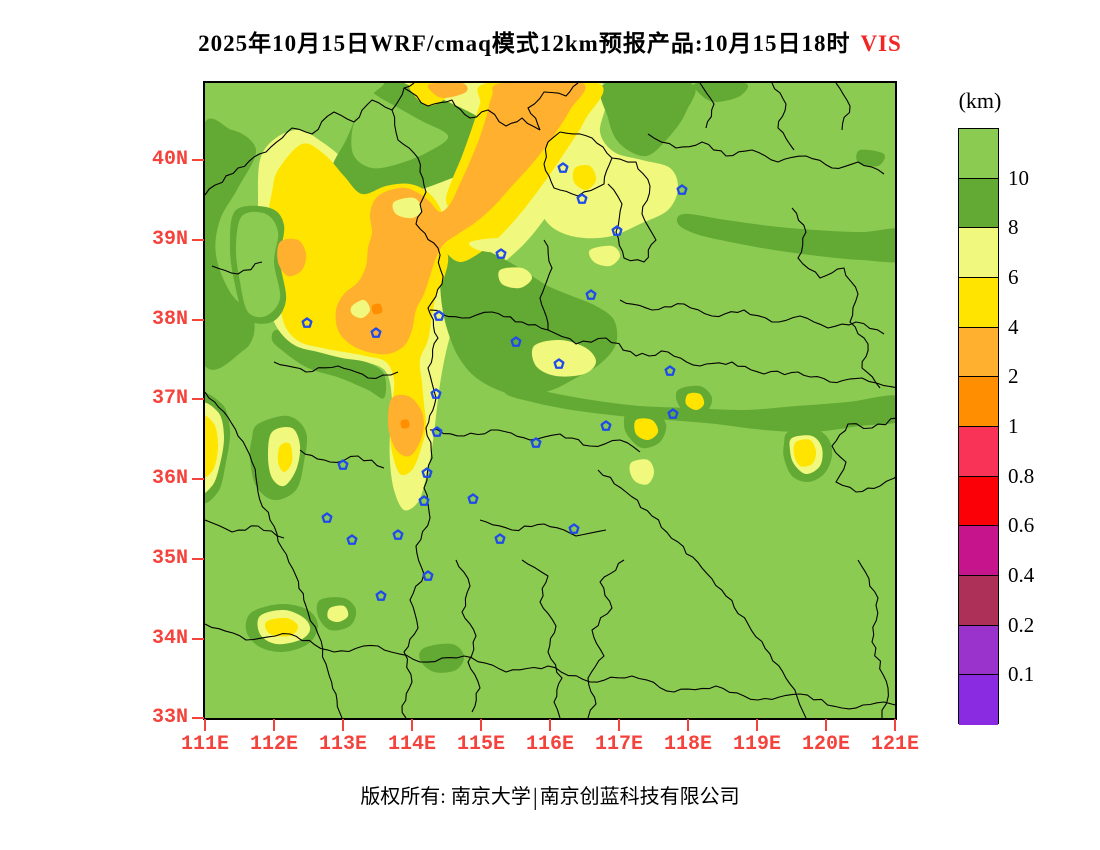  Describe the element at coordinates (342, 744) in the screenshot. I see `lon-label: 113E` at that location.